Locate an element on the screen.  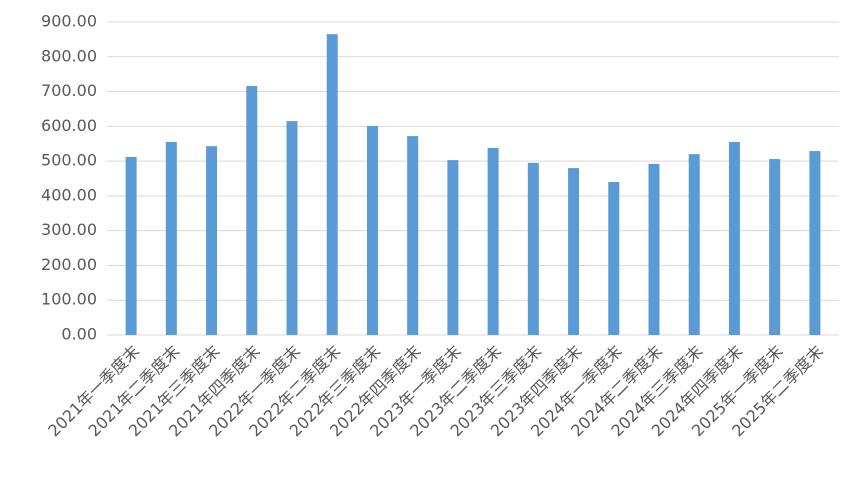
y-tick-label: 700.00 is located at coordinates (69, 90).